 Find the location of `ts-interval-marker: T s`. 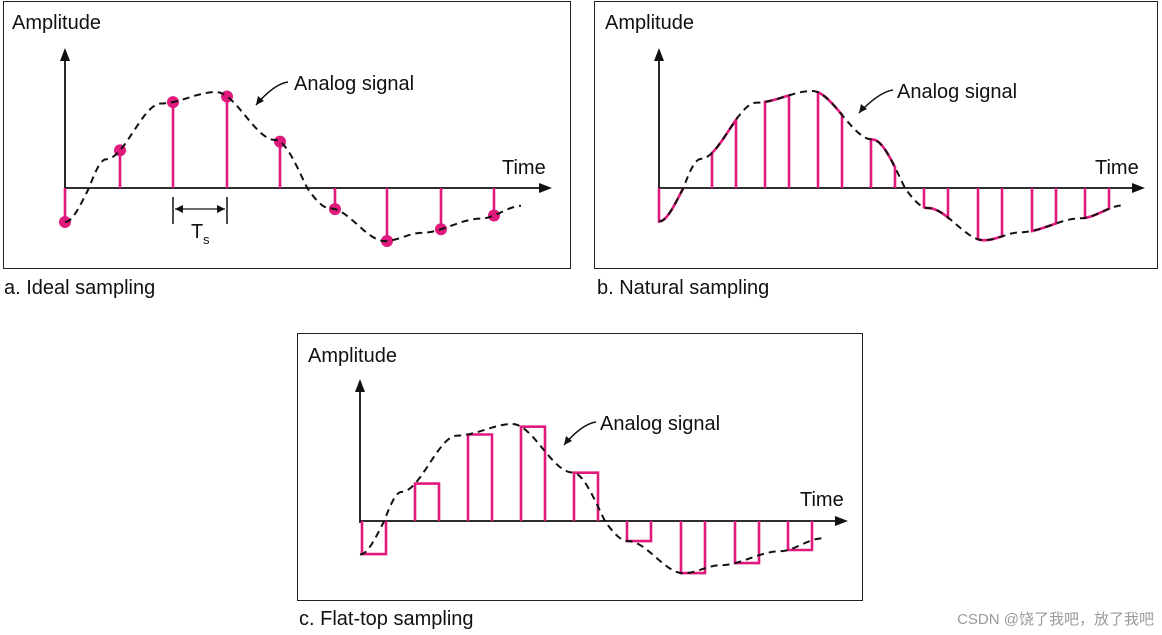

ts-interval-marker: T s is located at coordinates (200, 222).